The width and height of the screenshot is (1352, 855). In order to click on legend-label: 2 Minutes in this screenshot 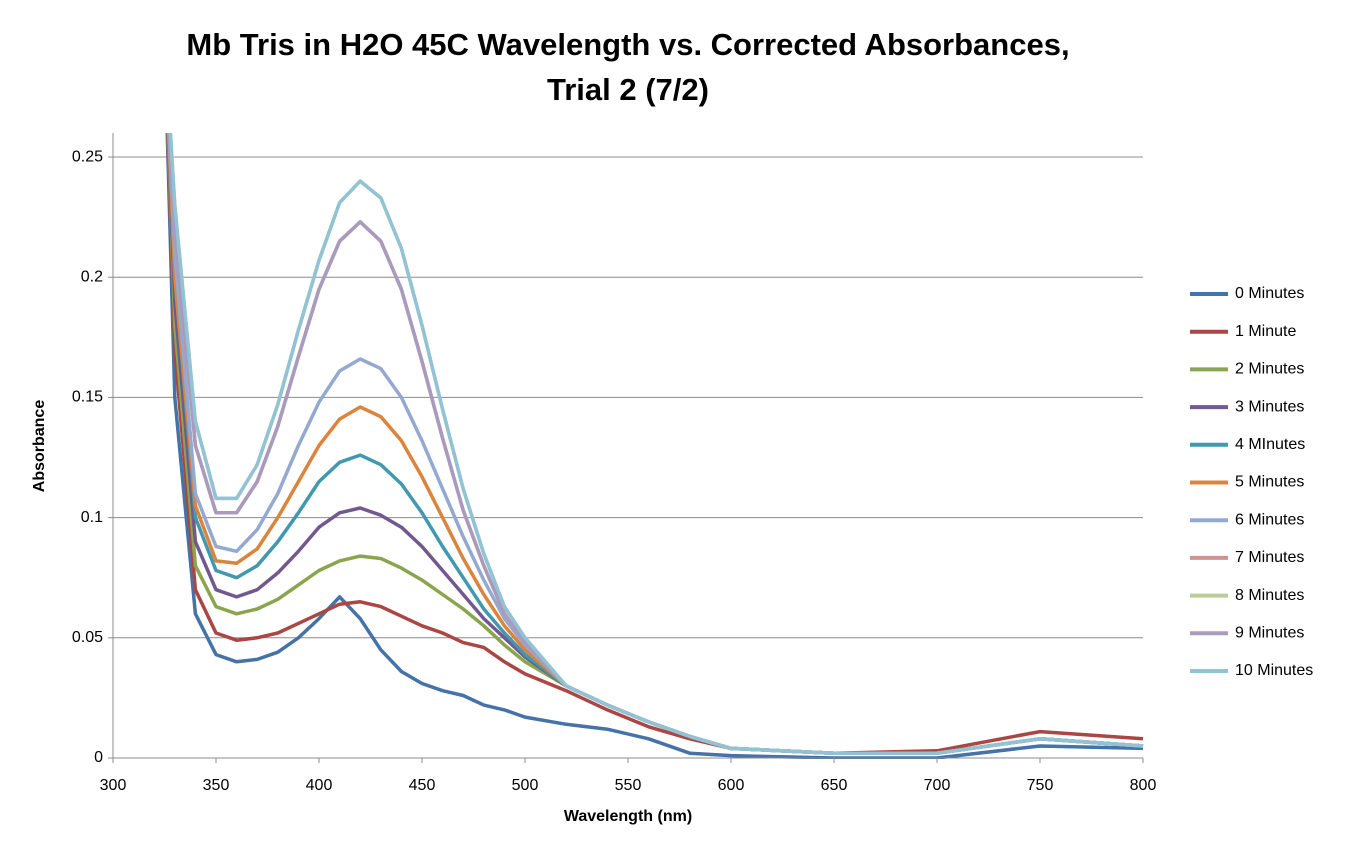, I will do `click(1269, 369)`.